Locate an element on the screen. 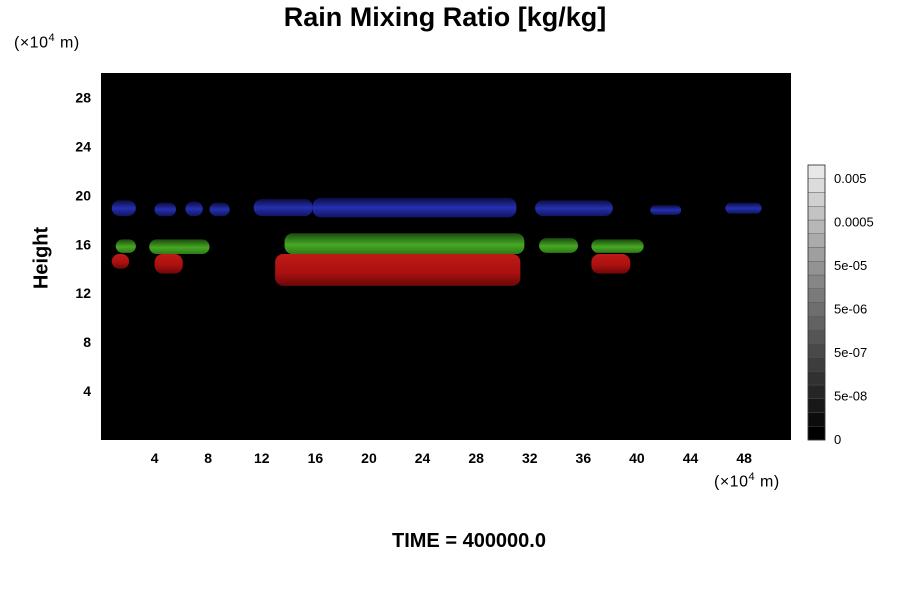 Image resolution: width=900 pixels, height=600 pixels. y-tick-16: 16 is located at coordinates (83, 244).